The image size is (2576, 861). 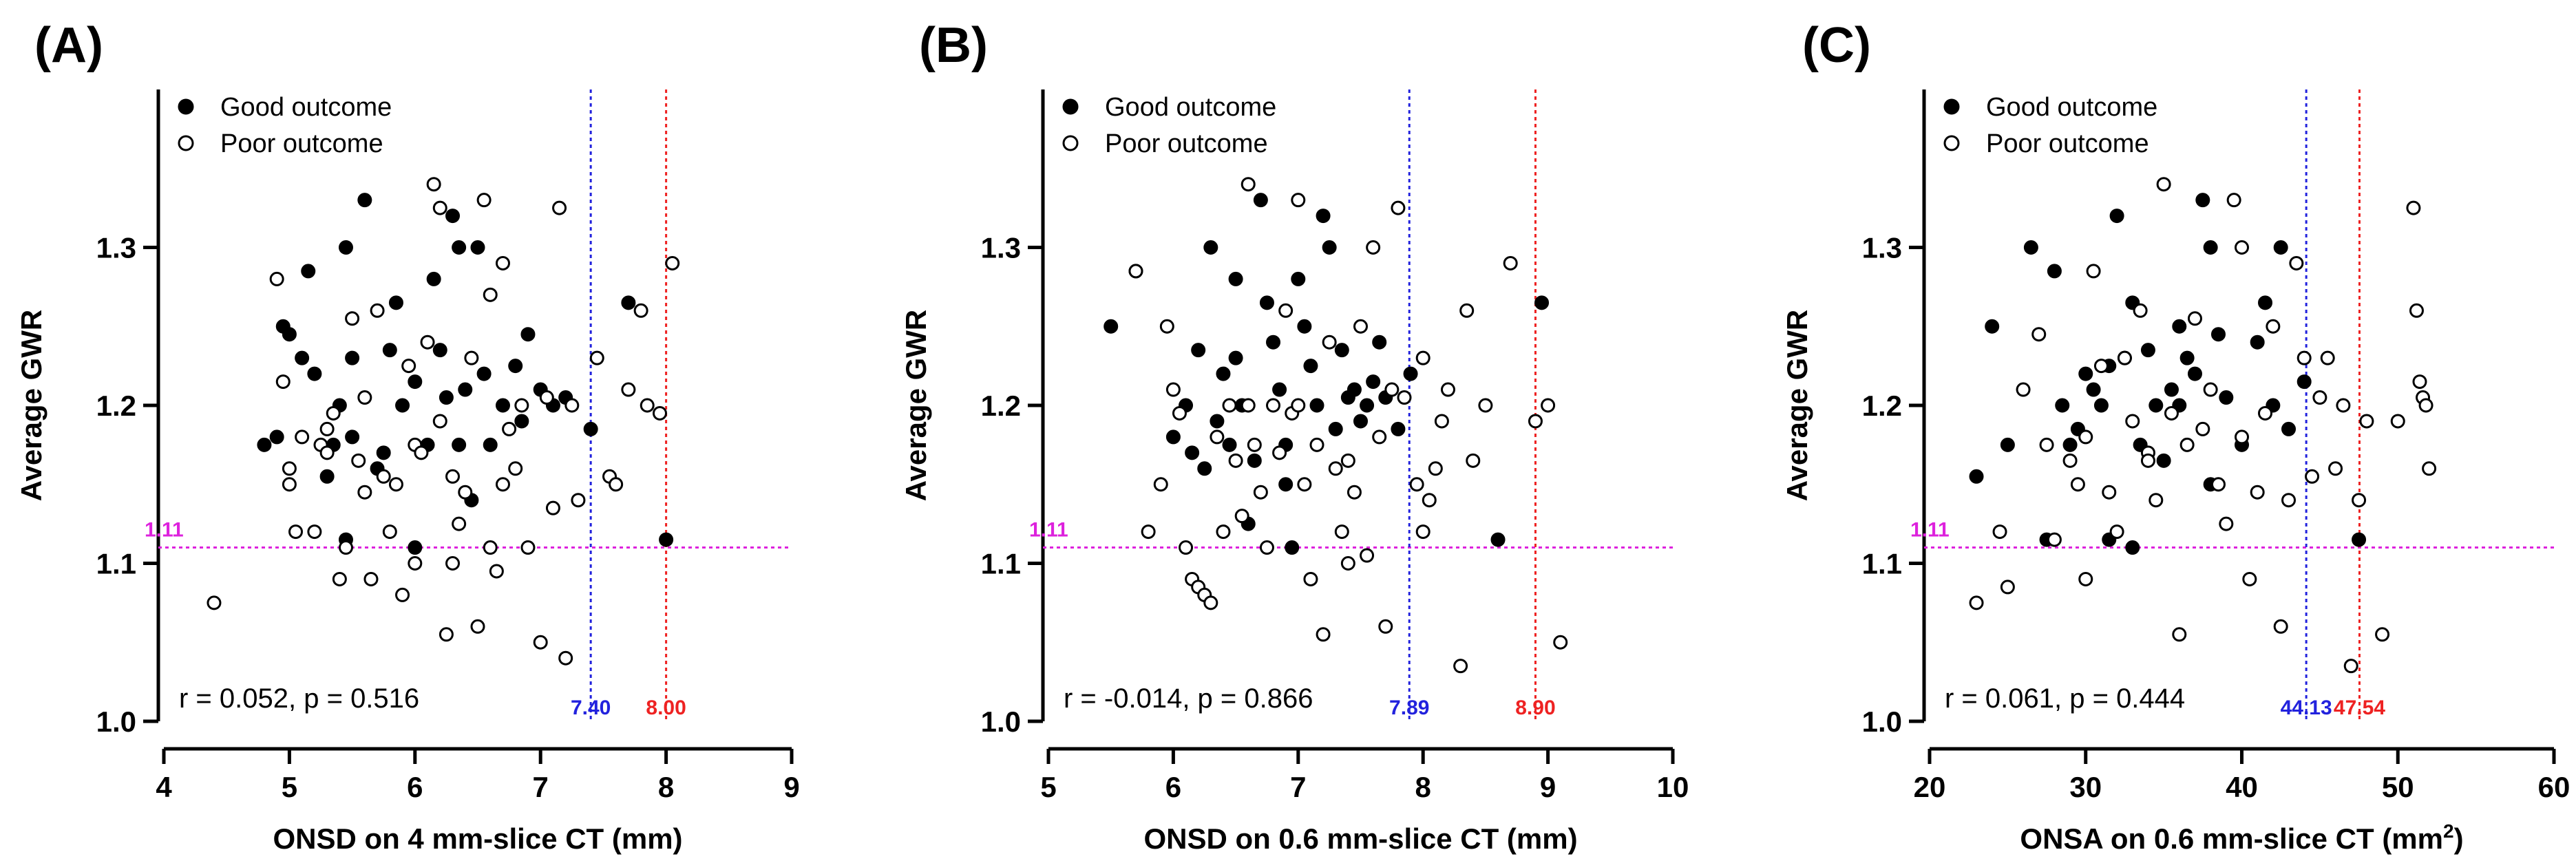 What do you see at coordinates (290, 787) in the screenshot?
I see `x-tick-label: 5` at bounding box center [290, 787].